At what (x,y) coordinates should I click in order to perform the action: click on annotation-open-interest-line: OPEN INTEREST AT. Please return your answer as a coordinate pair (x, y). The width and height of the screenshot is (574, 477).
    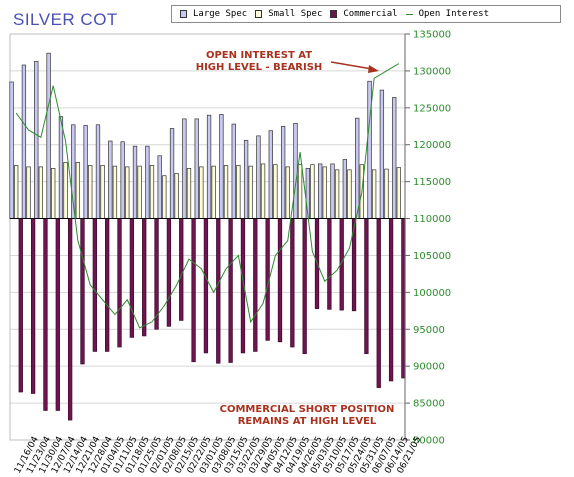
    Looking at the image, I should click on (259, 55).